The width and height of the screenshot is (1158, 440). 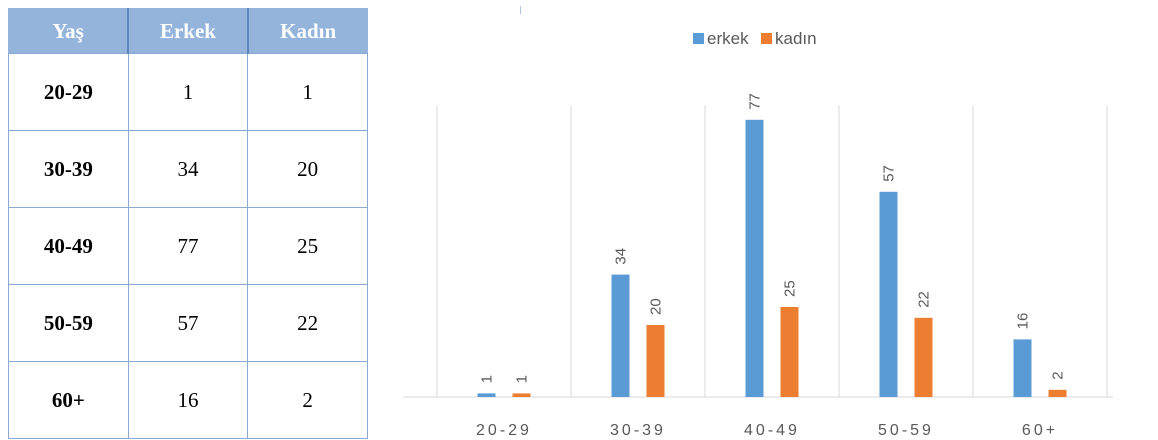 What do you see at coordinates (1023, 321) in the screenshot?
I see `data-label-erkek: 16` at bounding box center [1023, 321].